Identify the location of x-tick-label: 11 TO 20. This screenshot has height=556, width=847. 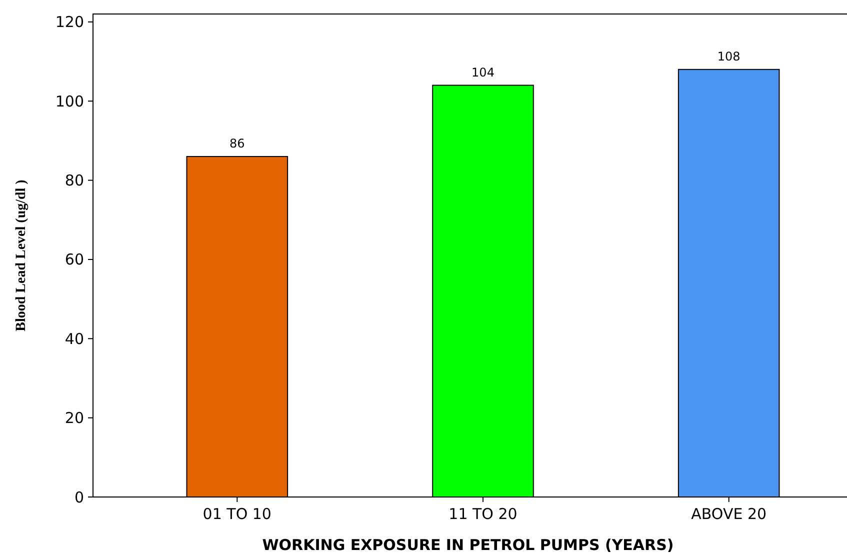
(483, 514).